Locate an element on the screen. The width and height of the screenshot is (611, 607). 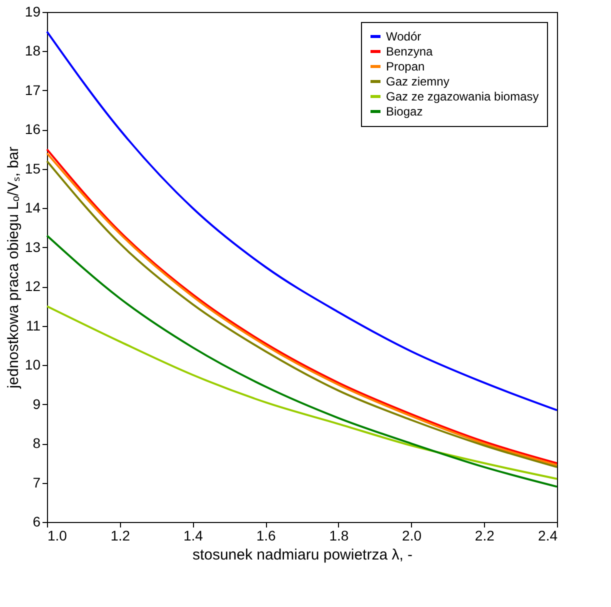
y-tick-label: 17 is located at coordinates (32, 90).